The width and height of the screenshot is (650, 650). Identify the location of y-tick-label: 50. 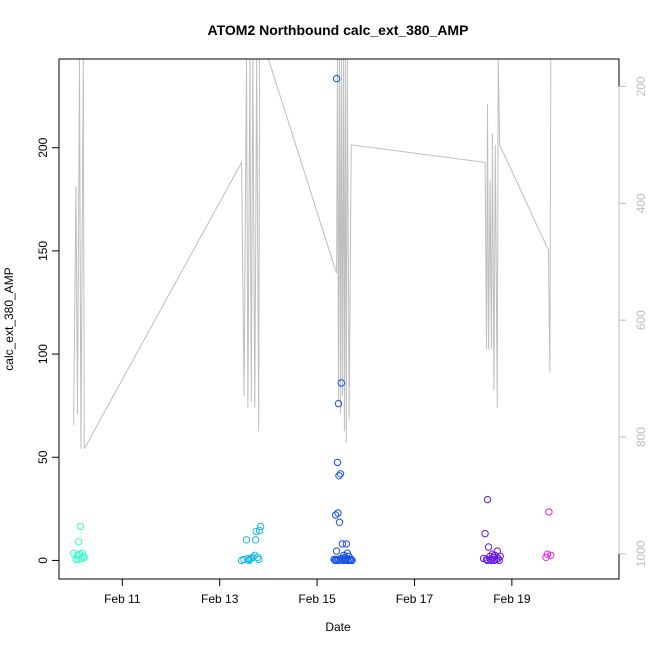
(43, 457).